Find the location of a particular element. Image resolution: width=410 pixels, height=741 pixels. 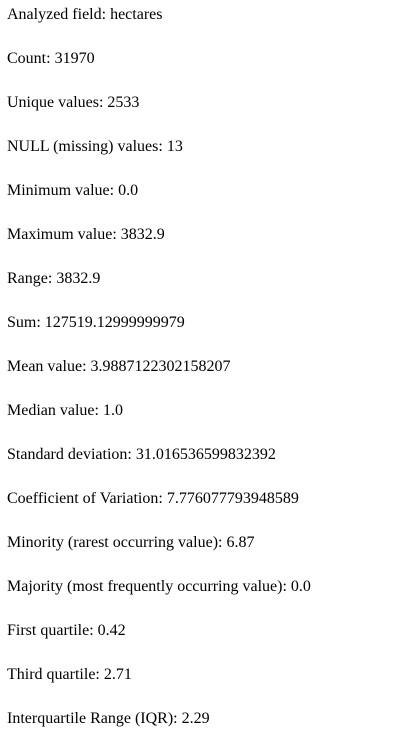

stat-maximum-value: Maximum value: 3832.9 is located at coordinates (86, 234).